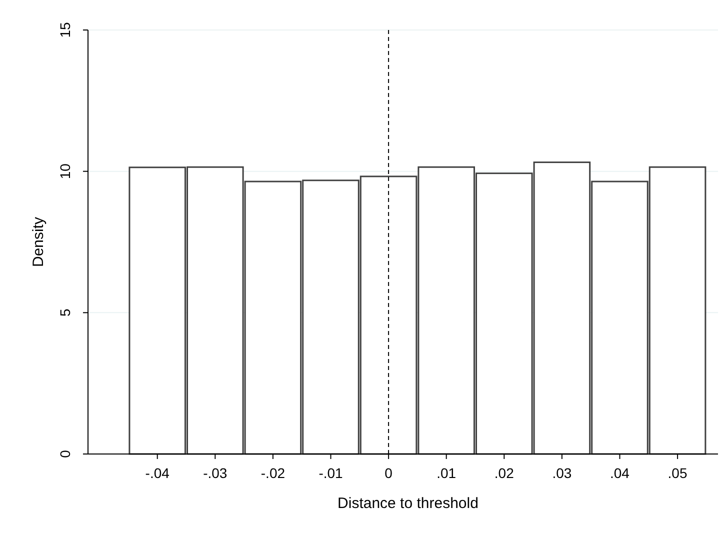 This screenshot has height=533, width=726. Describe the element at coordinates (620, 473) in the screenshot. I see `x-tick-label: .04` at that location.